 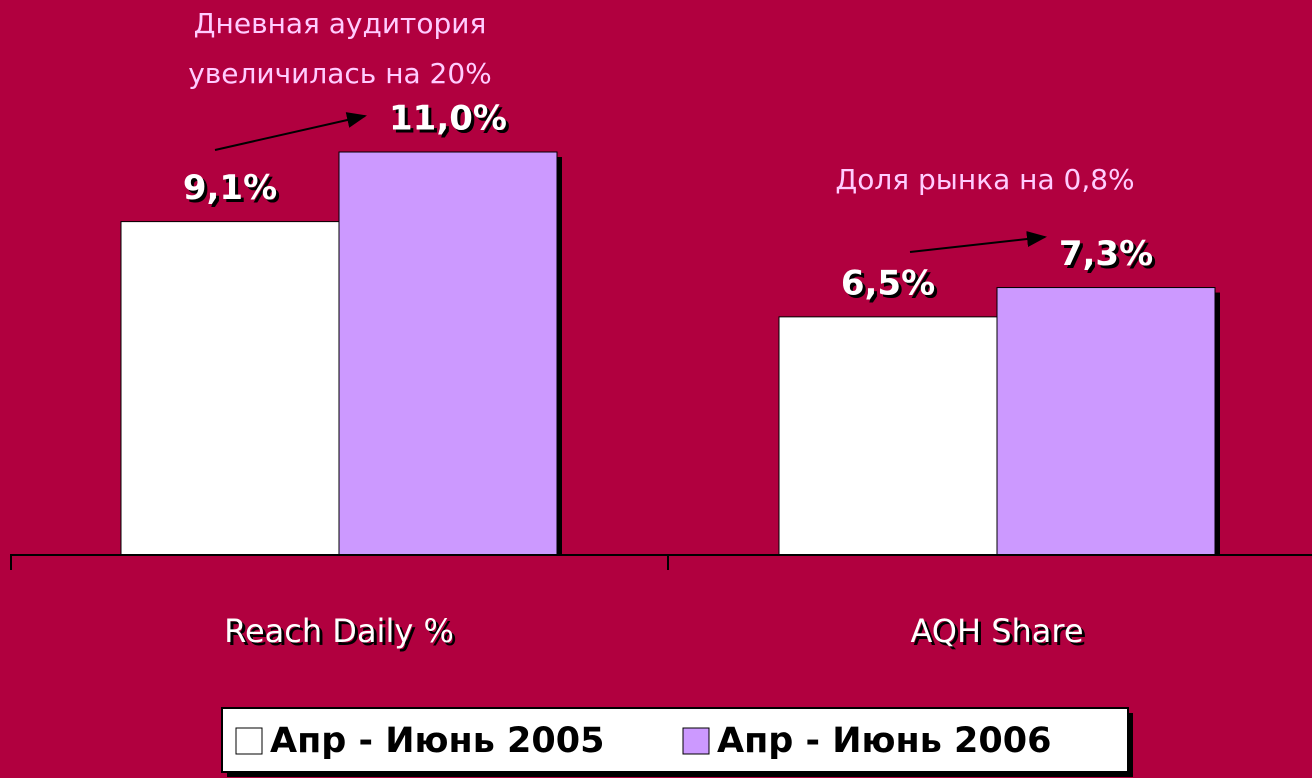 What do you see at coordinates (339, 631) in the screenshot?
I see `x-tick-label: Reach Daily %` at bounding box center [339, 631].